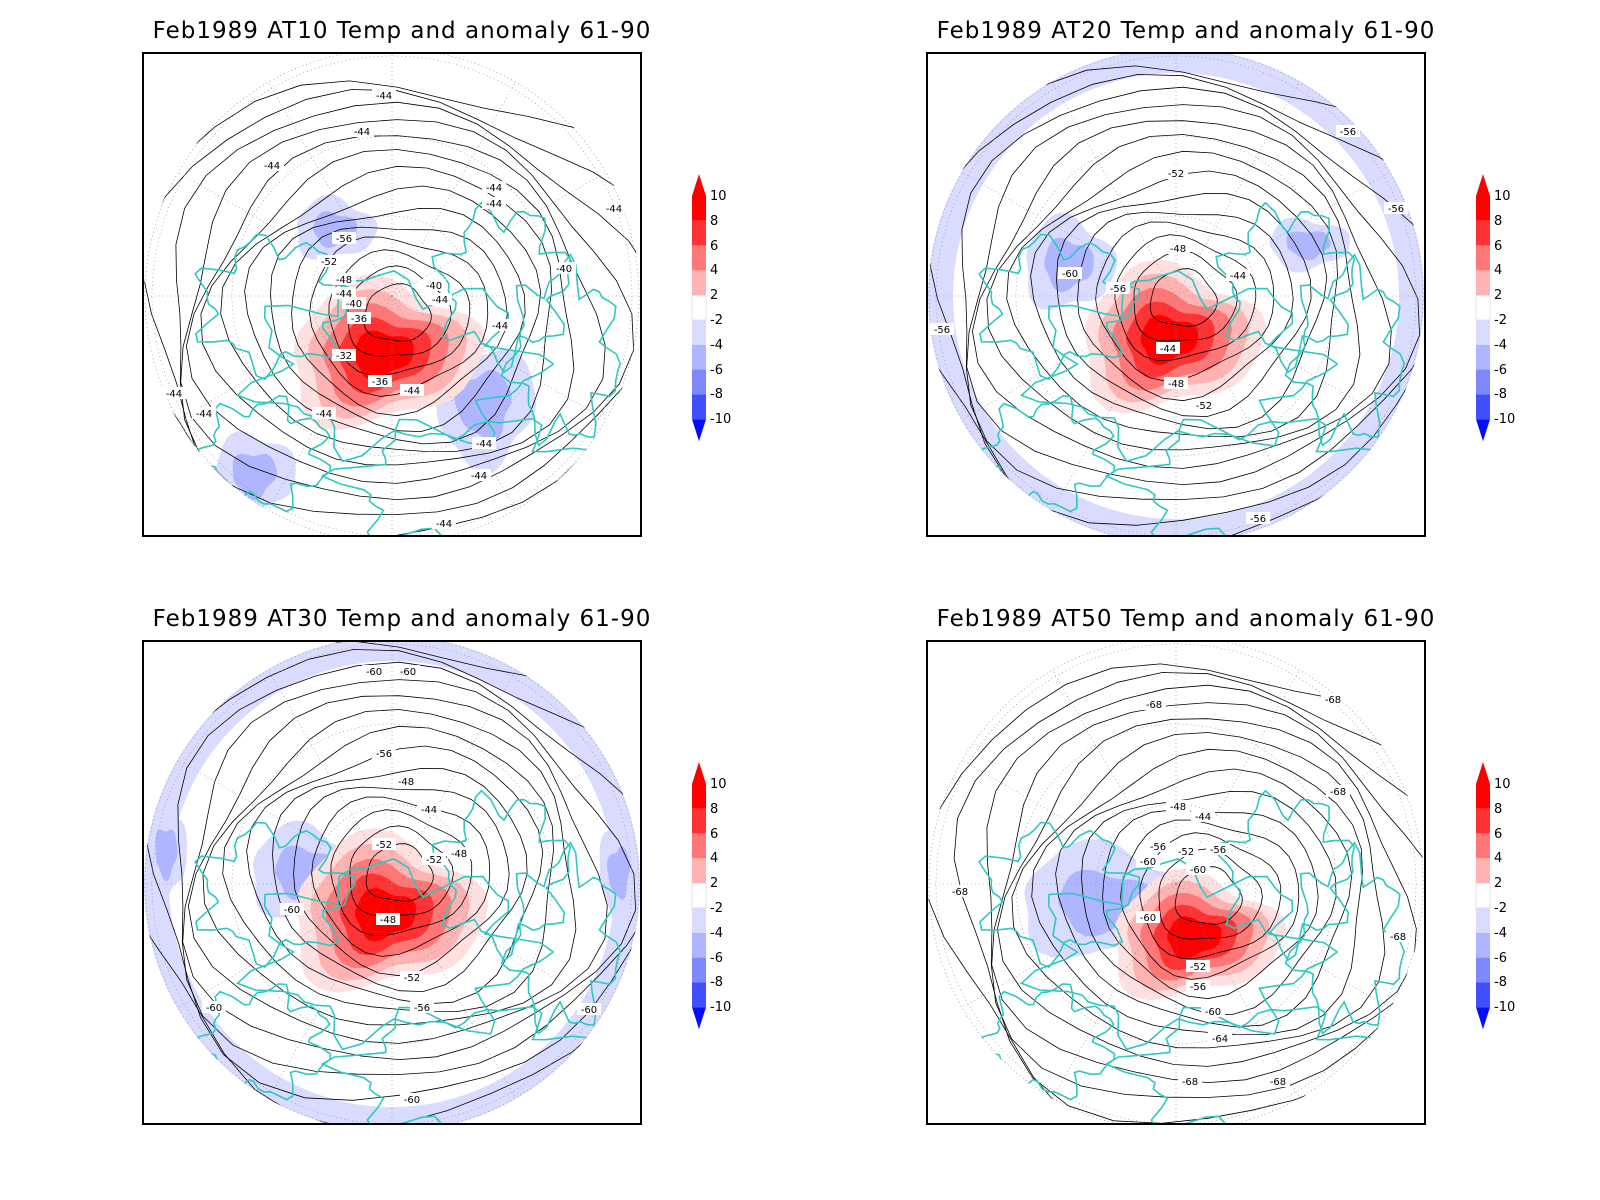  I want to click on colorbar-tick-label: 10, so click(718, 196).